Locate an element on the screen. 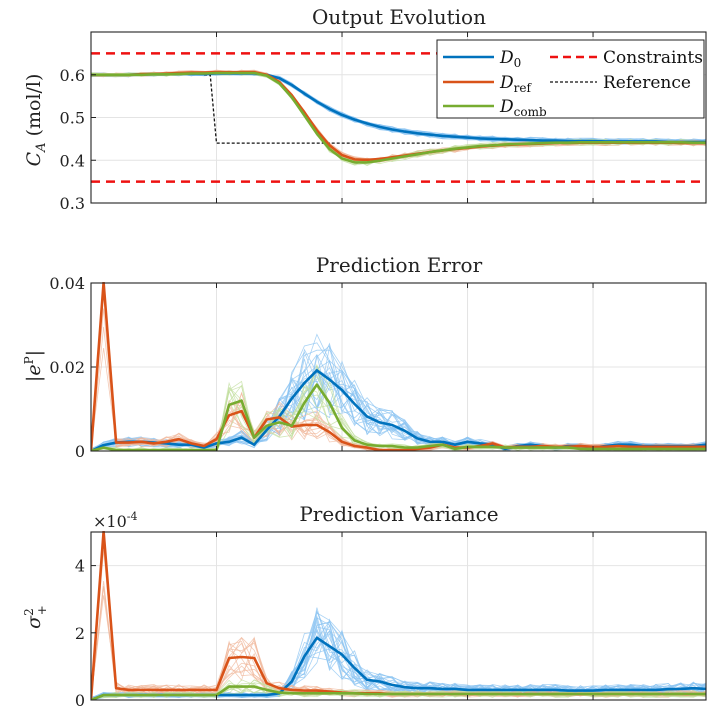 This screenshot has width=709, height=711. trajectory-dref is located at coordinates (398, 642).